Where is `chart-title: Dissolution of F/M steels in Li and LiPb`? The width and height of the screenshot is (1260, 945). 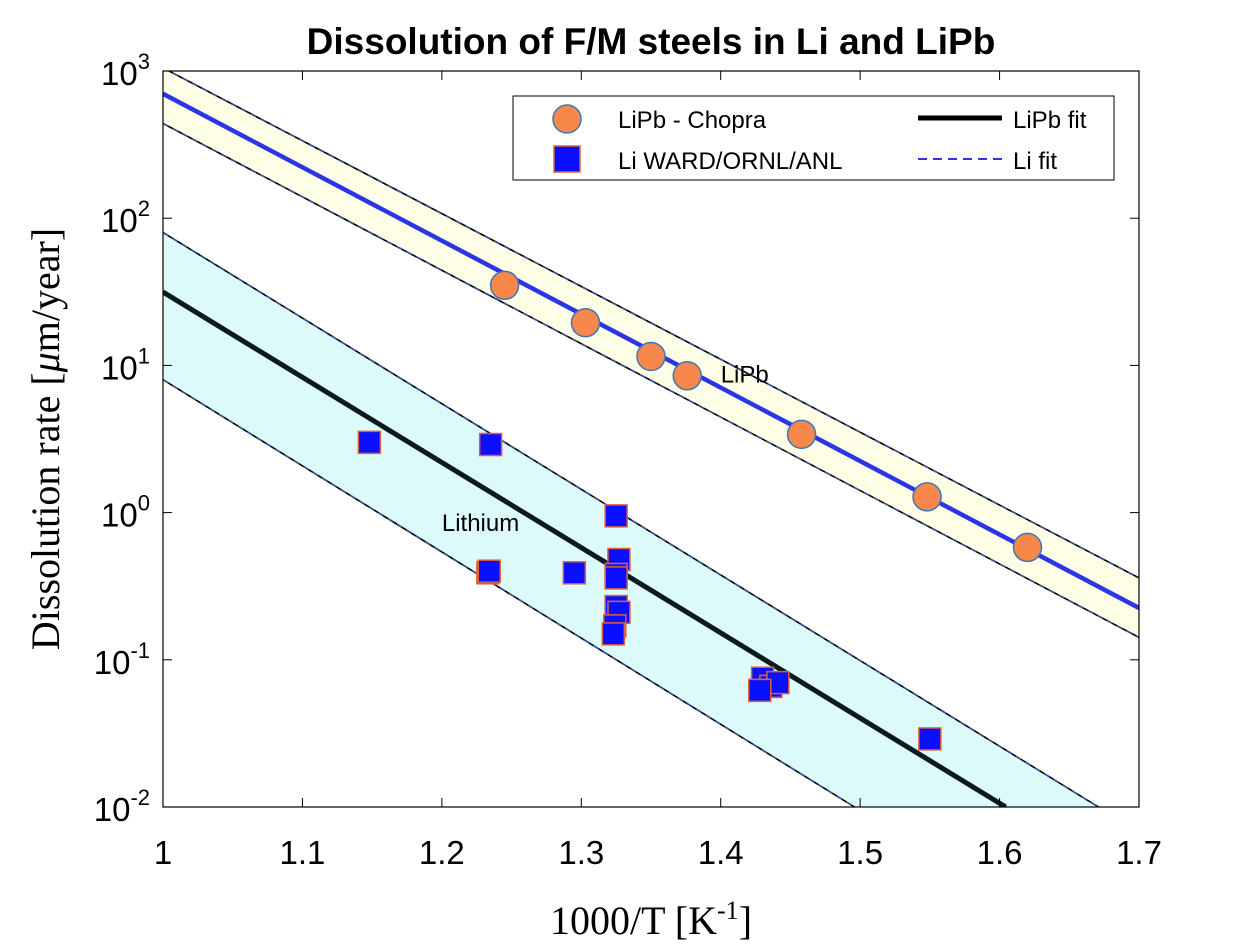 chart-title: Dissolution of F/M steels in Li and LiPb is located at coordinates (651, 41).